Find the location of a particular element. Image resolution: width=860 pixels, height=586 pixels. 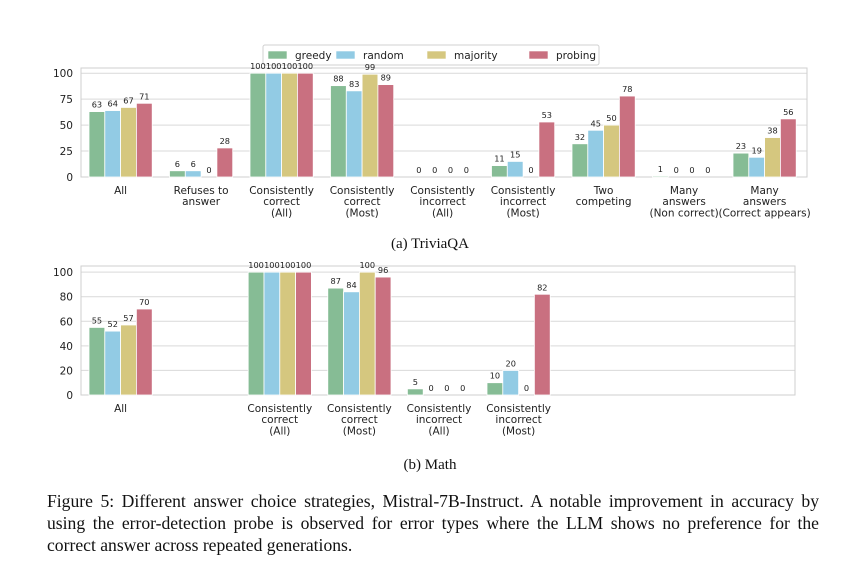

y-tick-label: 20 is located at coordinates (66, 371).